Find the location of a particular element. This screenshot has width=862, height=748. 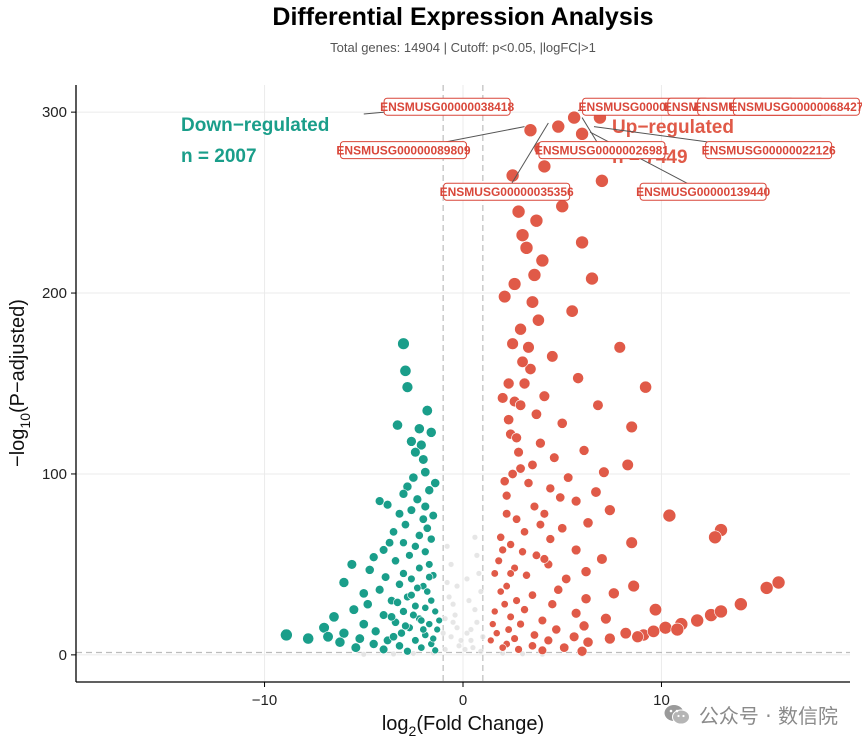

x-tick-label: 0 is located at coordinates (463, 700).